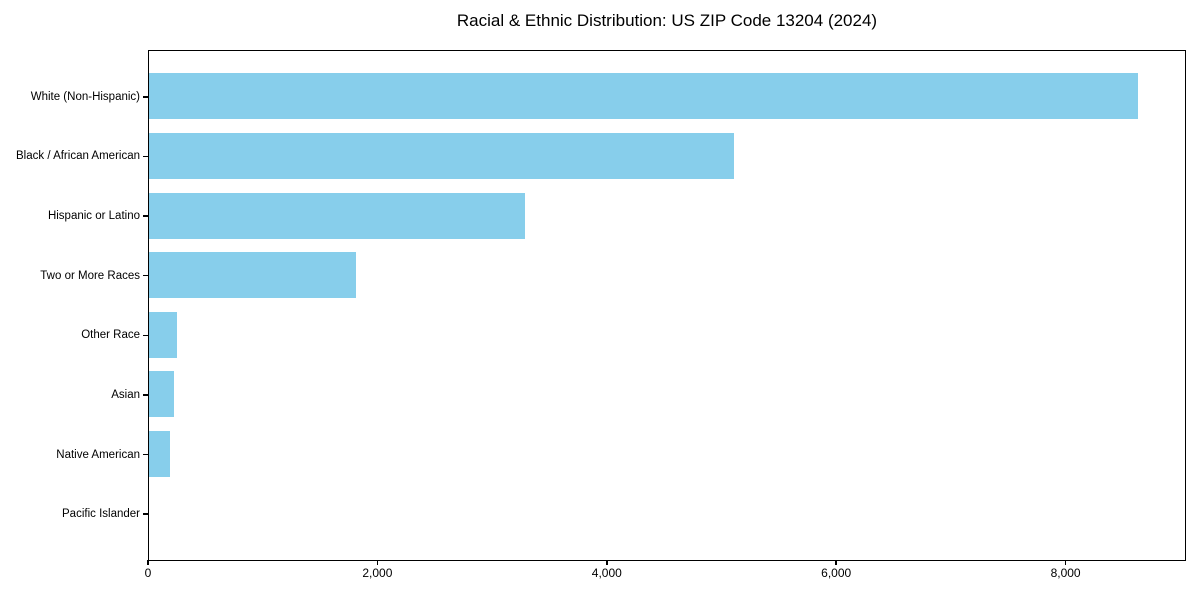 This screenshot has width=1200, height=600. Describe the element at coordinates (110, 335) in the screenshot. I see `y-tick-label: Other Race` at that location.